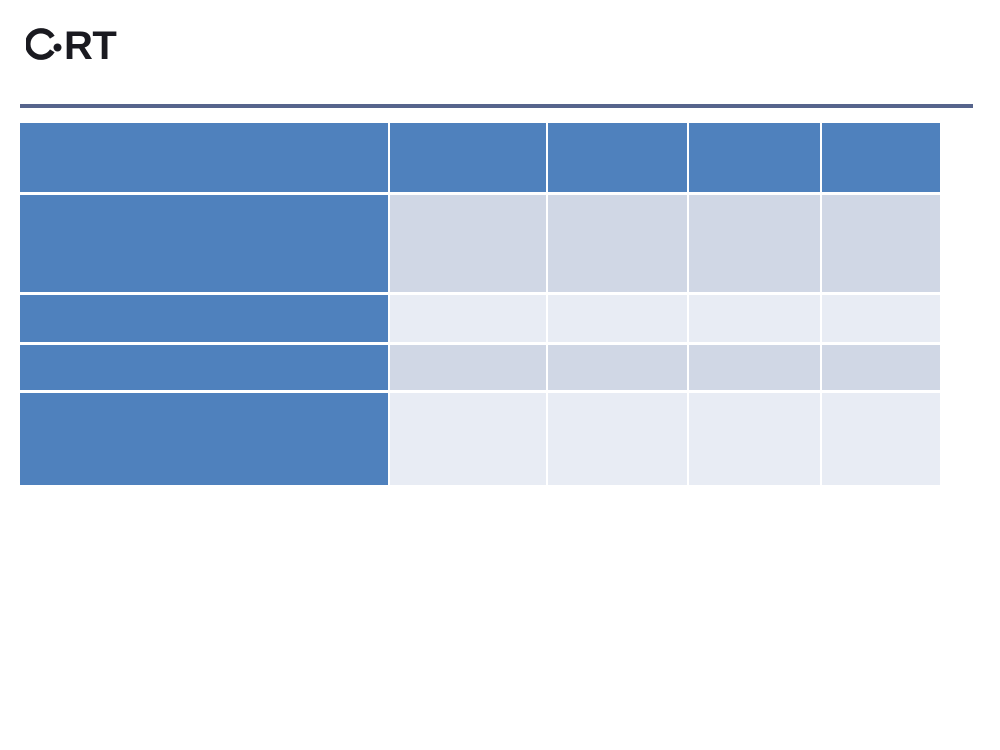 Image resolution: width=1000 pixels, height=750 pixels. I want to click on crt-logo: RT, so click(71, 46).